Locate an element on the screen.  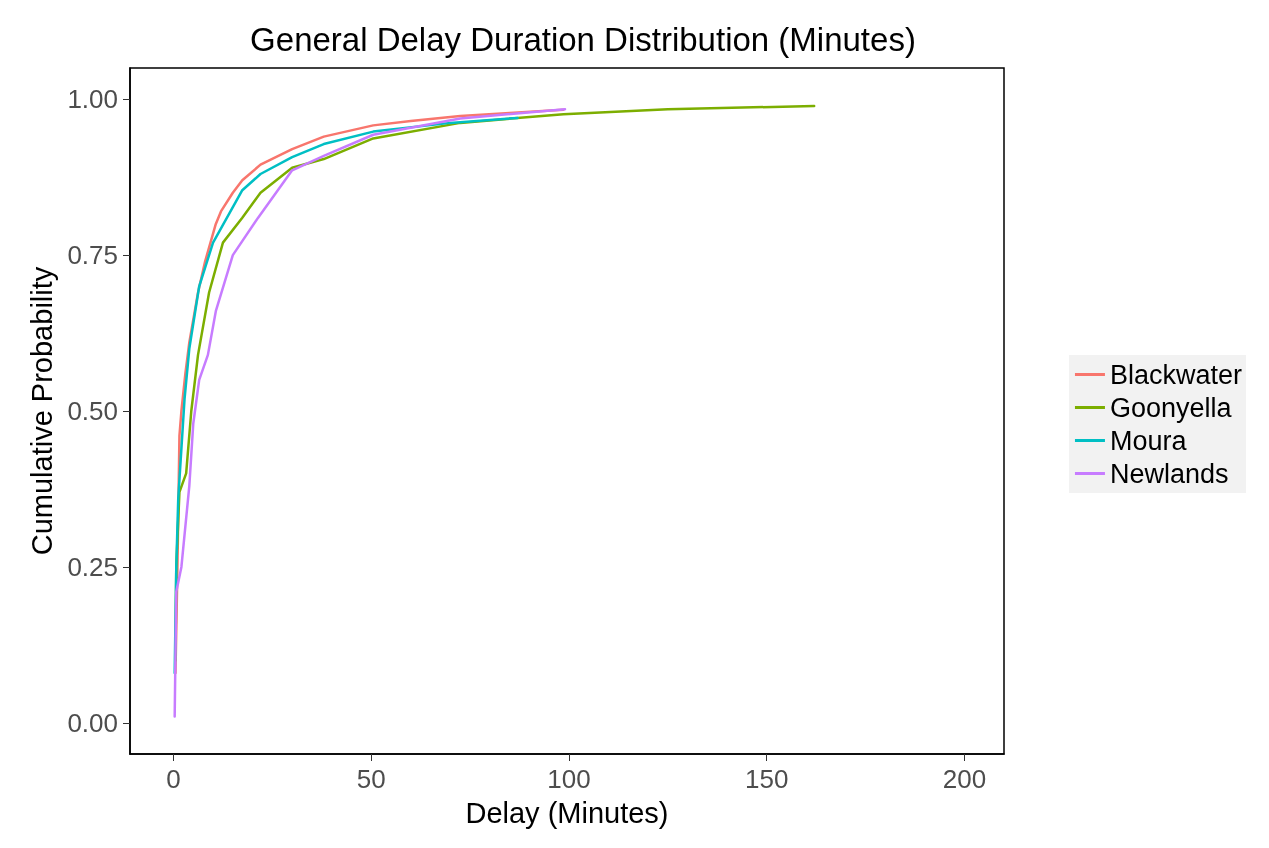
y-axis-title: Cumulative Probability is located at coordinates (42, 411).